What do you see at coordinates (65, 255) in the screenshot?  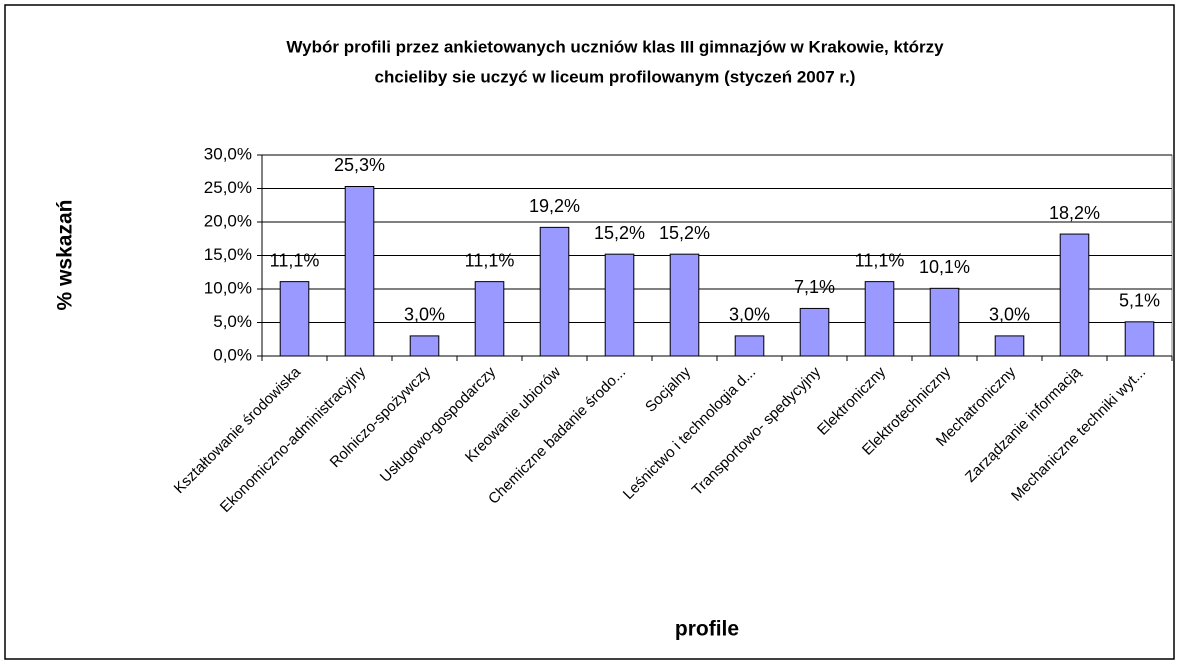 I see `y-axis-title: % wskazań` at bounding box center [65, 255].